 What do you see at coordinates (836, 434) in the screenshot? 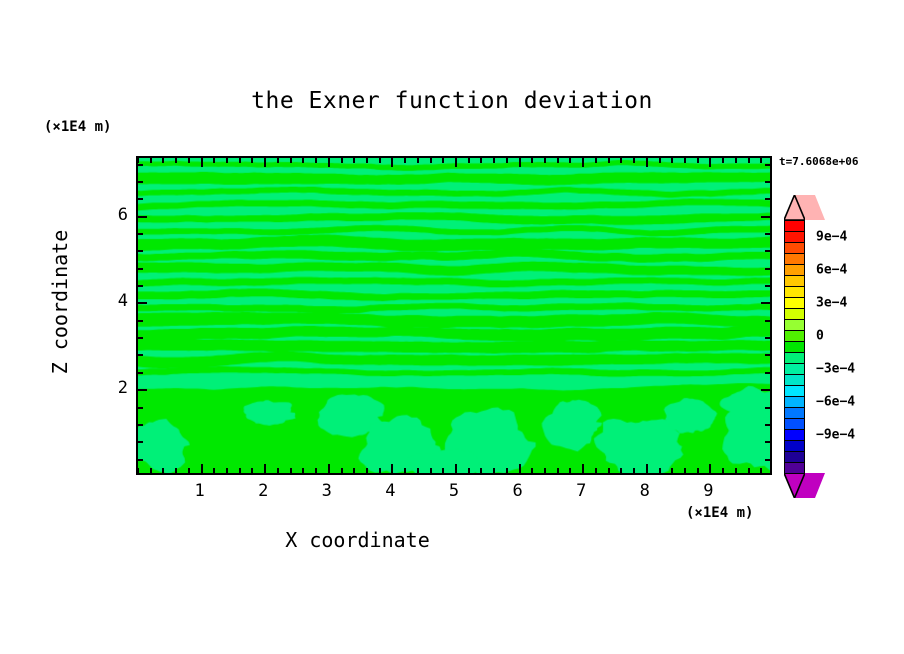
I see `colorbar-tick-label: −9e−4` at bounding box center [836, 434].